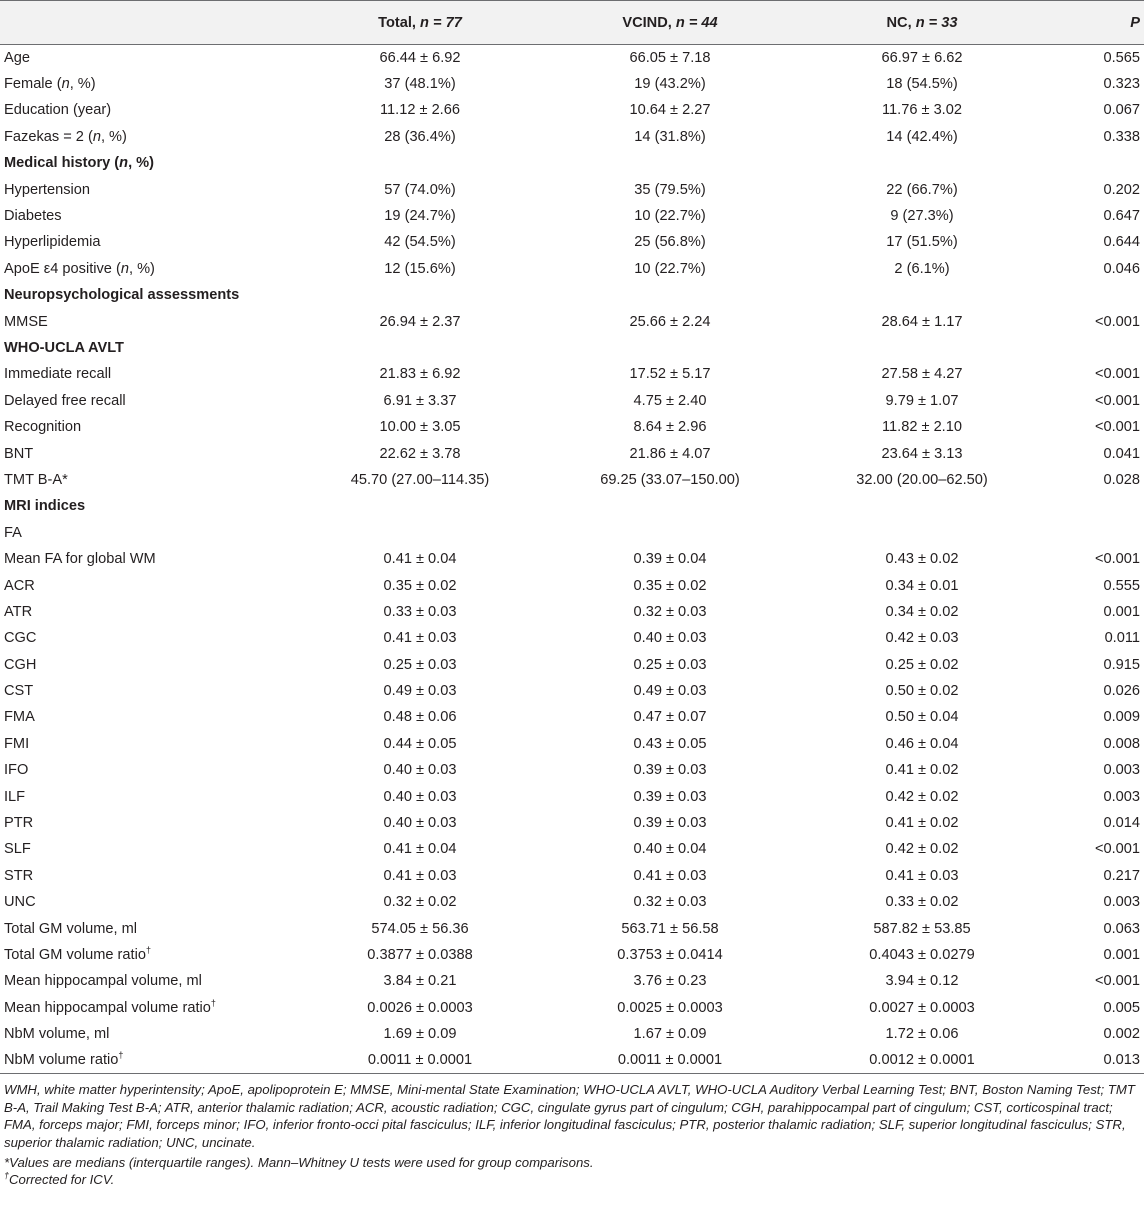  What do you see at coordinates (922, 664) in the screenshot?
I see `cell-nc: 0.25 ± 0.02` at bounding box center [922, 664].